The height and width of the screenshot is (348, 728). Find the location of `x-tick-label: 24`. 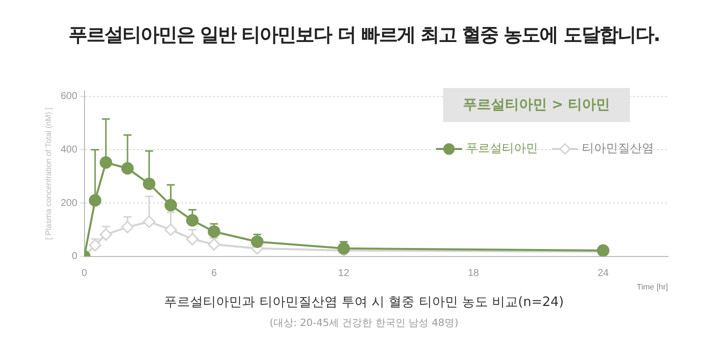

x-tick-label: 24 is located at coordinates (604, 274).